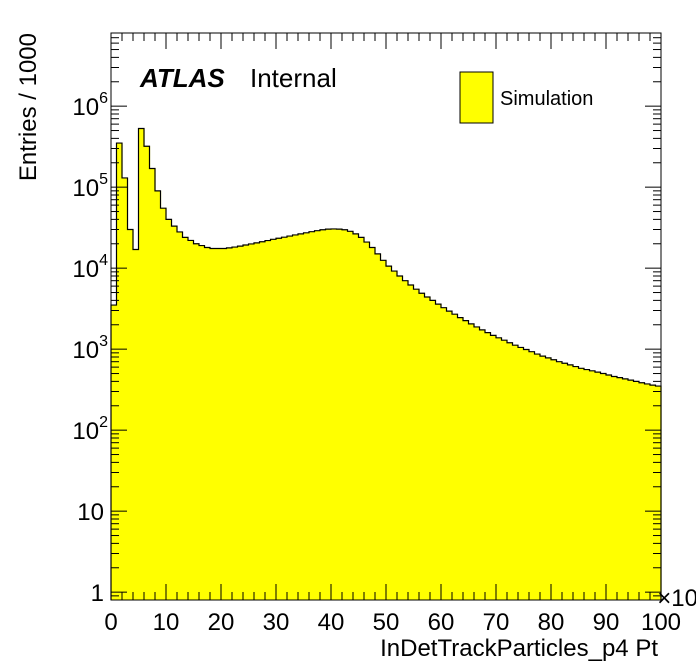 The width and height of the screenshot is (696, 672). I want to click on x-tick-label: 100, so click(661, 622).